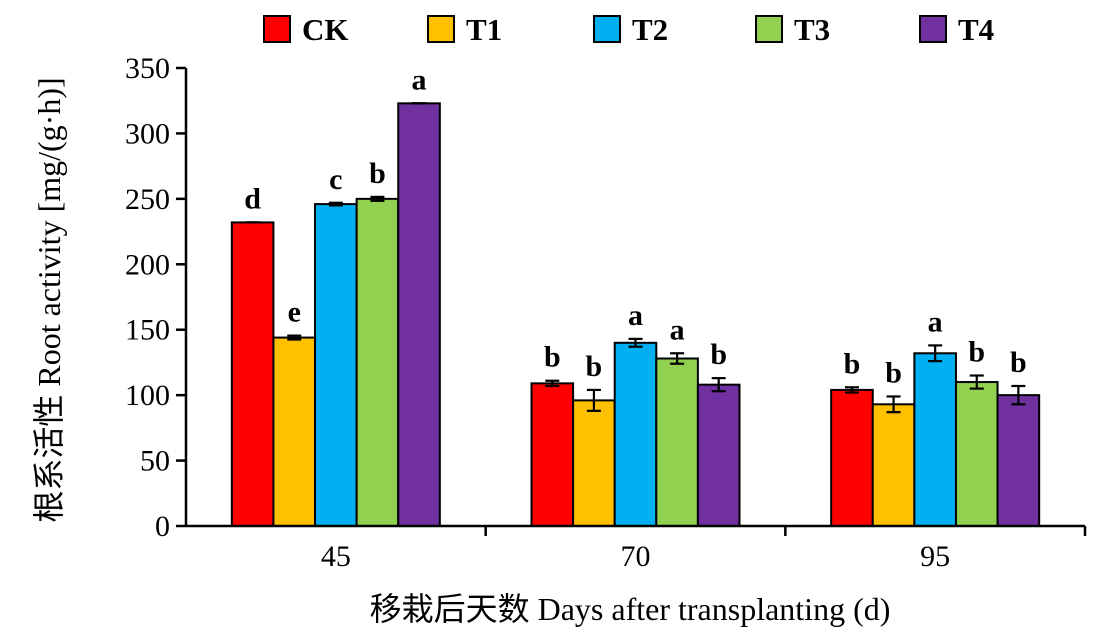 This screenshot has width=1094, height=644. I want to click on sig-letter-ck-45: d, so click(252, 198).